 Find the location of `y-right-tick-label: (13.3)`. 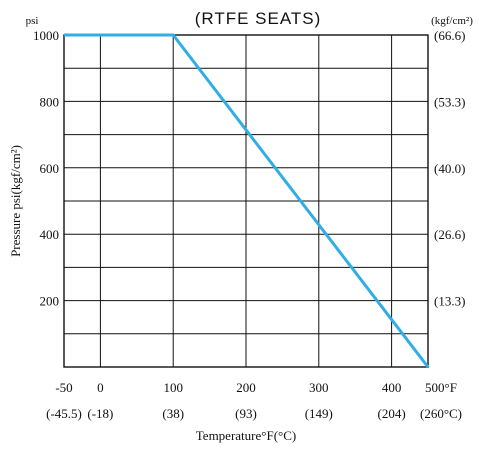

y-right-tick-label: (13.3) is located at coordinates (449, 301).